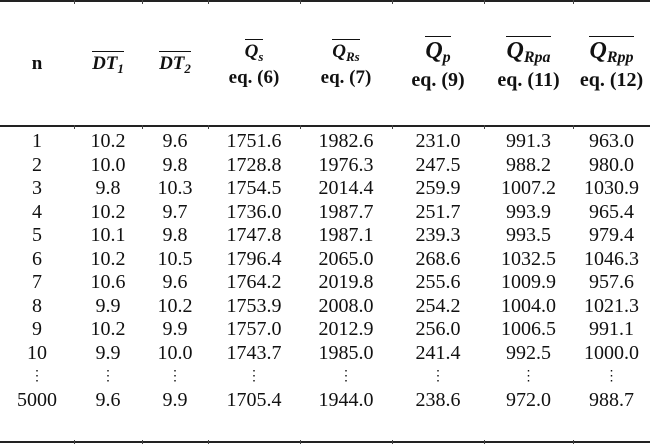  Describe the element at coordinates (37, 305) in the screenshot. I see `cell-n: 8` at that location.